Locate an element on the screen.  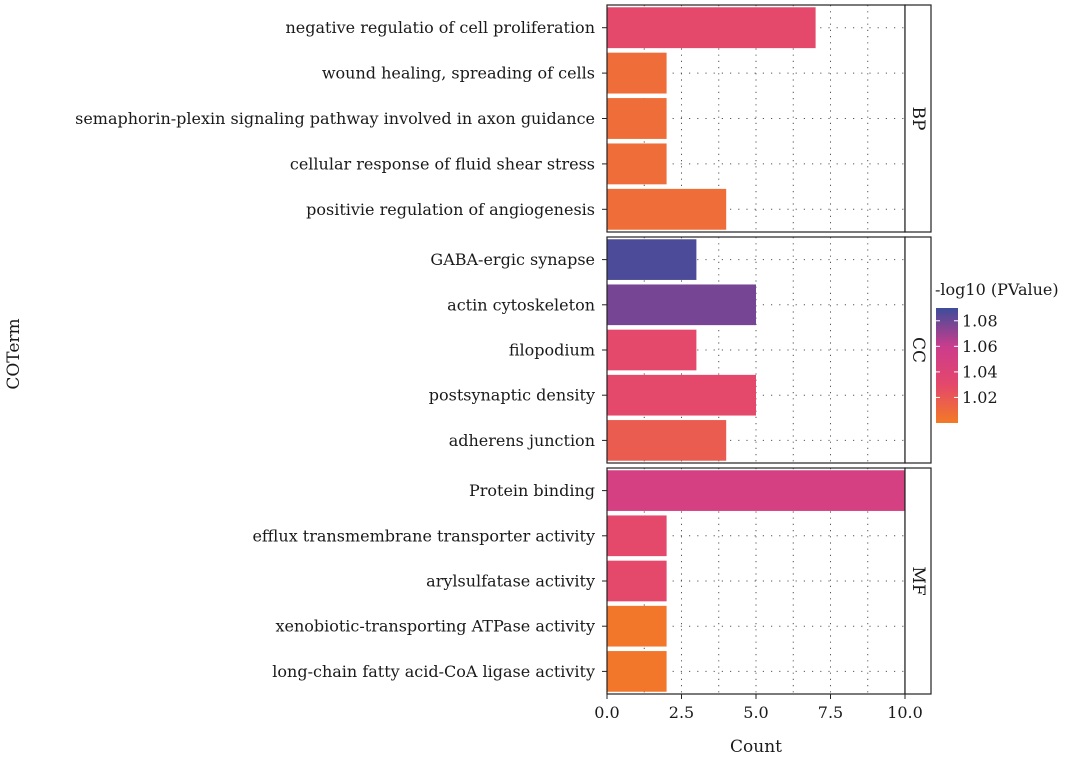
x-tick-label: 7.5 is located at coordinates (830, 712).